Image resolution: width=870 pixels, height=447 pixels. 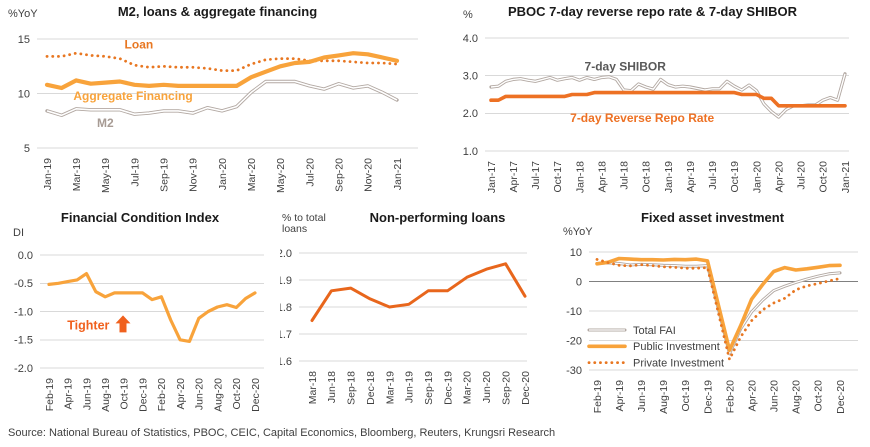 What do you see at coordinates (654, 331) in the screenshot?
I see `legend-label: Total FAI` at bounding box center [654, 331].